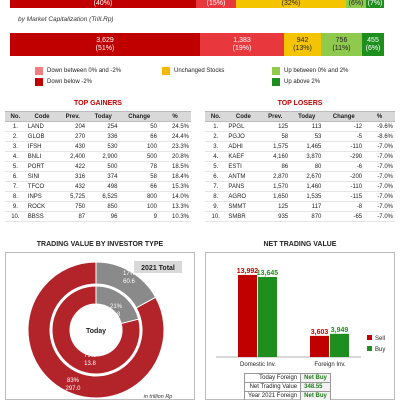 The image size is (400, 400). I want to click on cell-change: -110, so click(344, 186).